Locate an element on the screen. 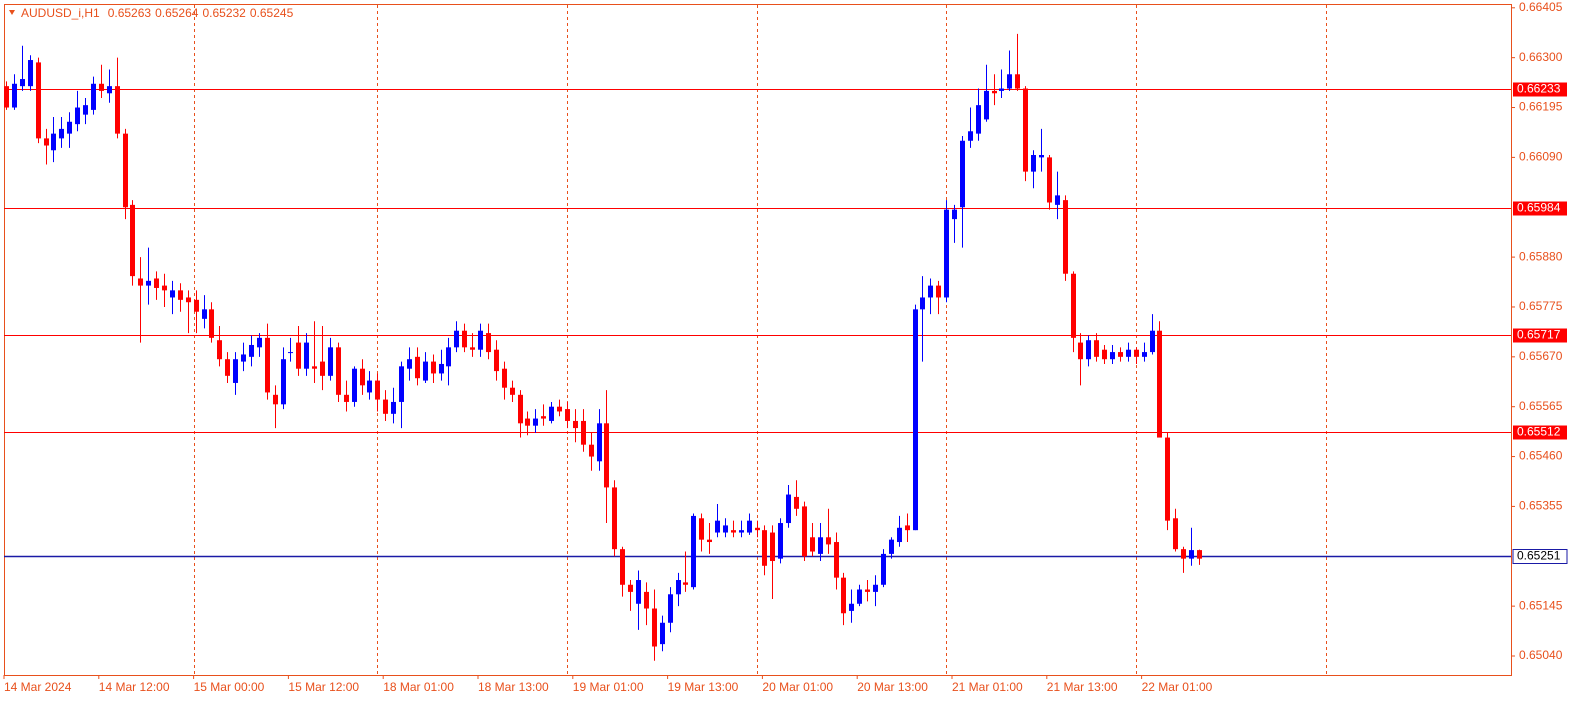 The width and height of the screenshot is (1586, 709). y-tick-label: 0.65355 is located at coordinates (1541, 506).